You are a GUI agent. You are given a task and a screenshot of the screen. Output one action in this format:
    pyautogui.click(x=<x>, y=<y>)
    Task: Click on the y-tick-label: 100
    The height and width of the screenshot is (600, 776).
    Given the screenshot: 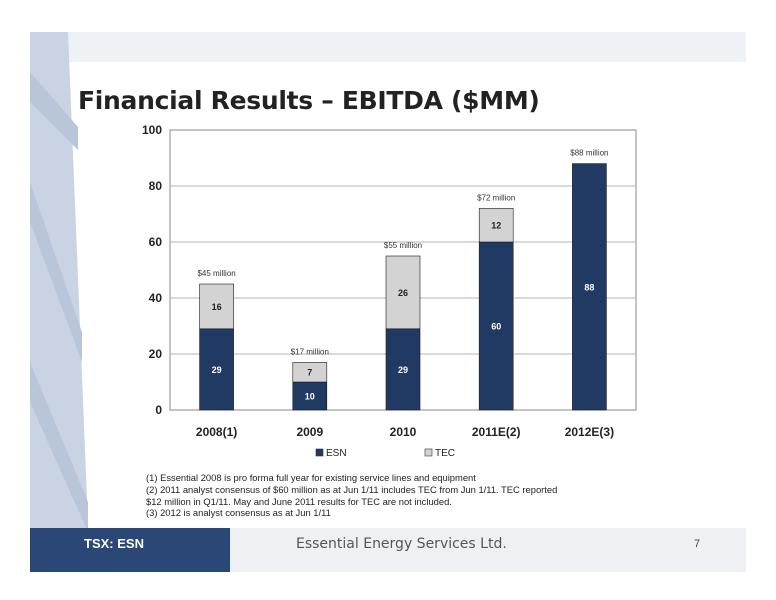 What is the action you would take?
    pyautogui.click(x=152, y=130)
    